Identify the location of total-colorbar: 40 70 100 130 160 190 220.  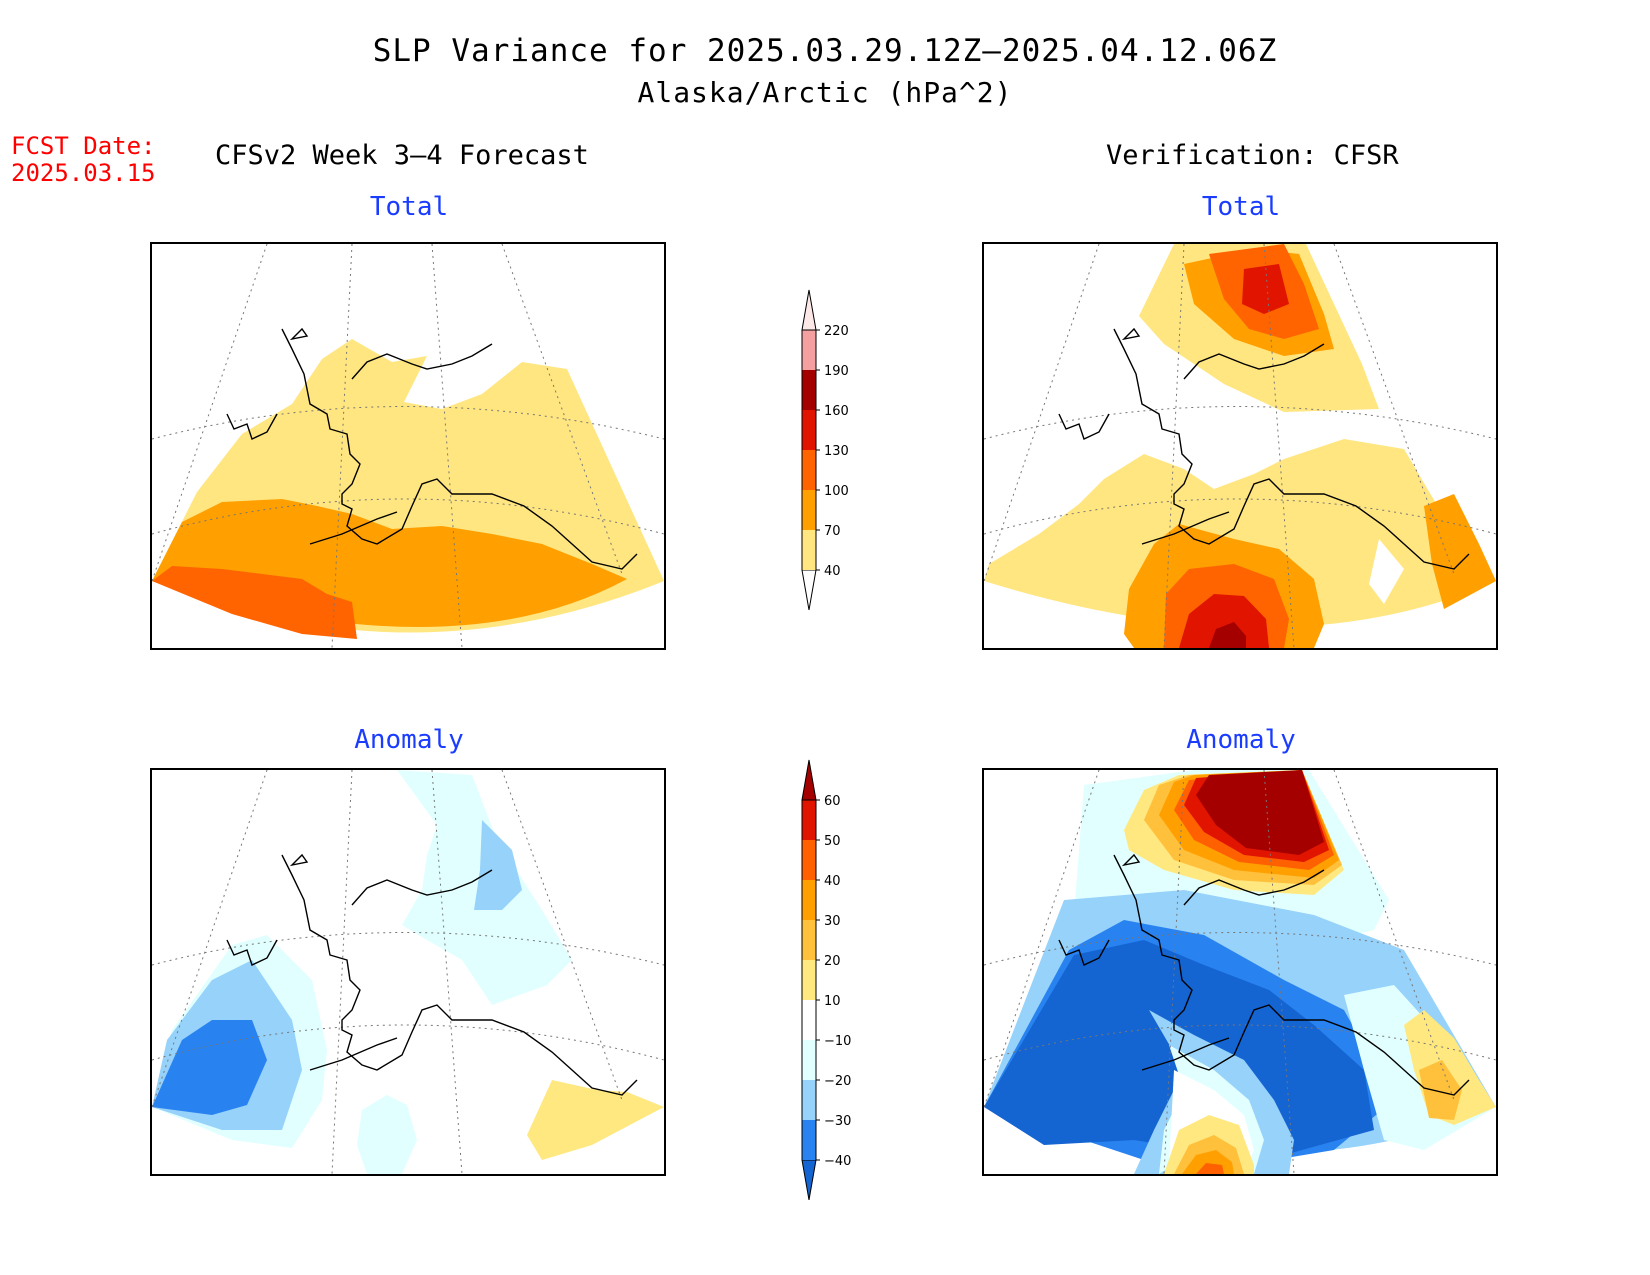
(825, 449).